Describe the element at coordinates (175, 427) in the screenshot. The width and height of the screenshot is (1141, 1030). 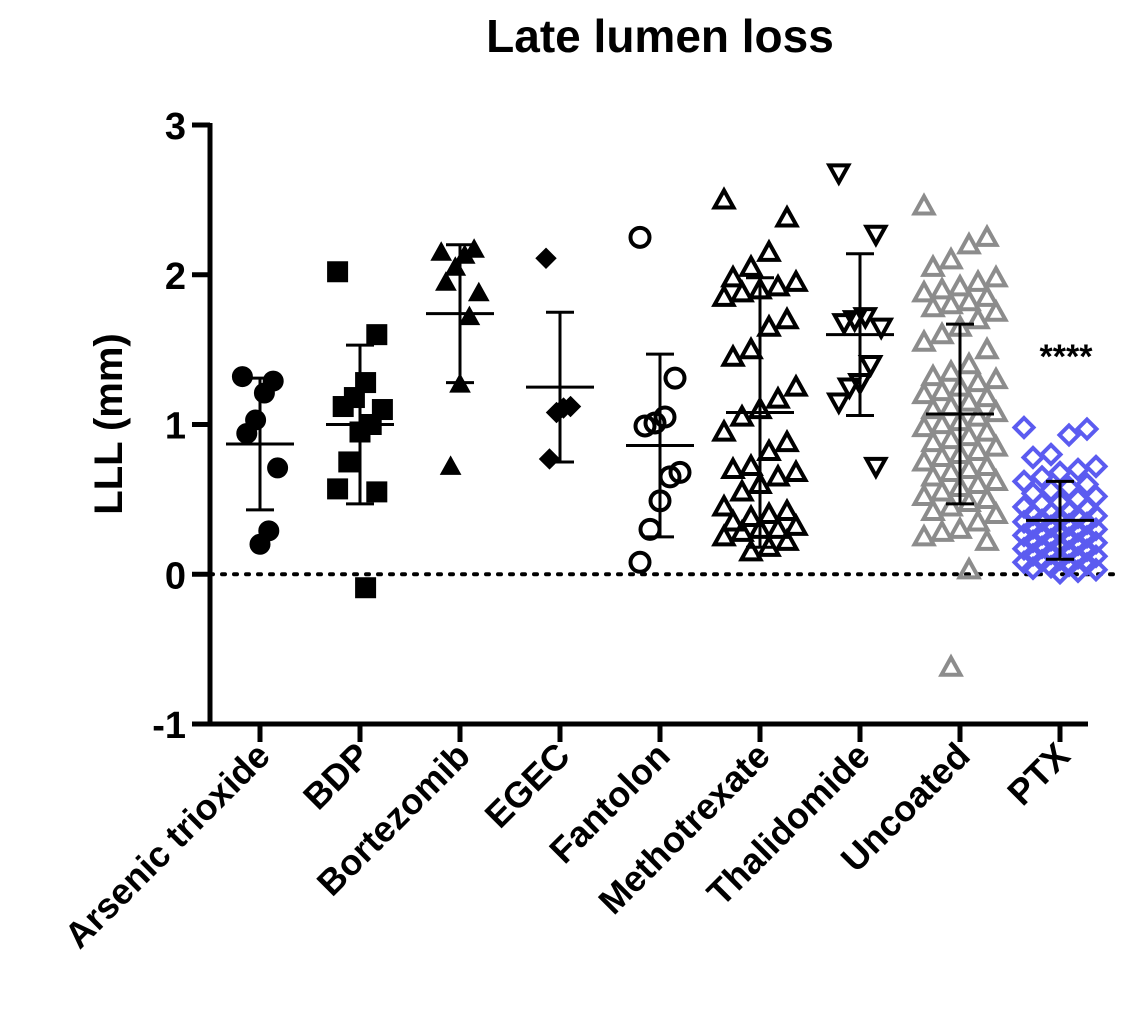
I see `y-tick-label: 1` at that location.